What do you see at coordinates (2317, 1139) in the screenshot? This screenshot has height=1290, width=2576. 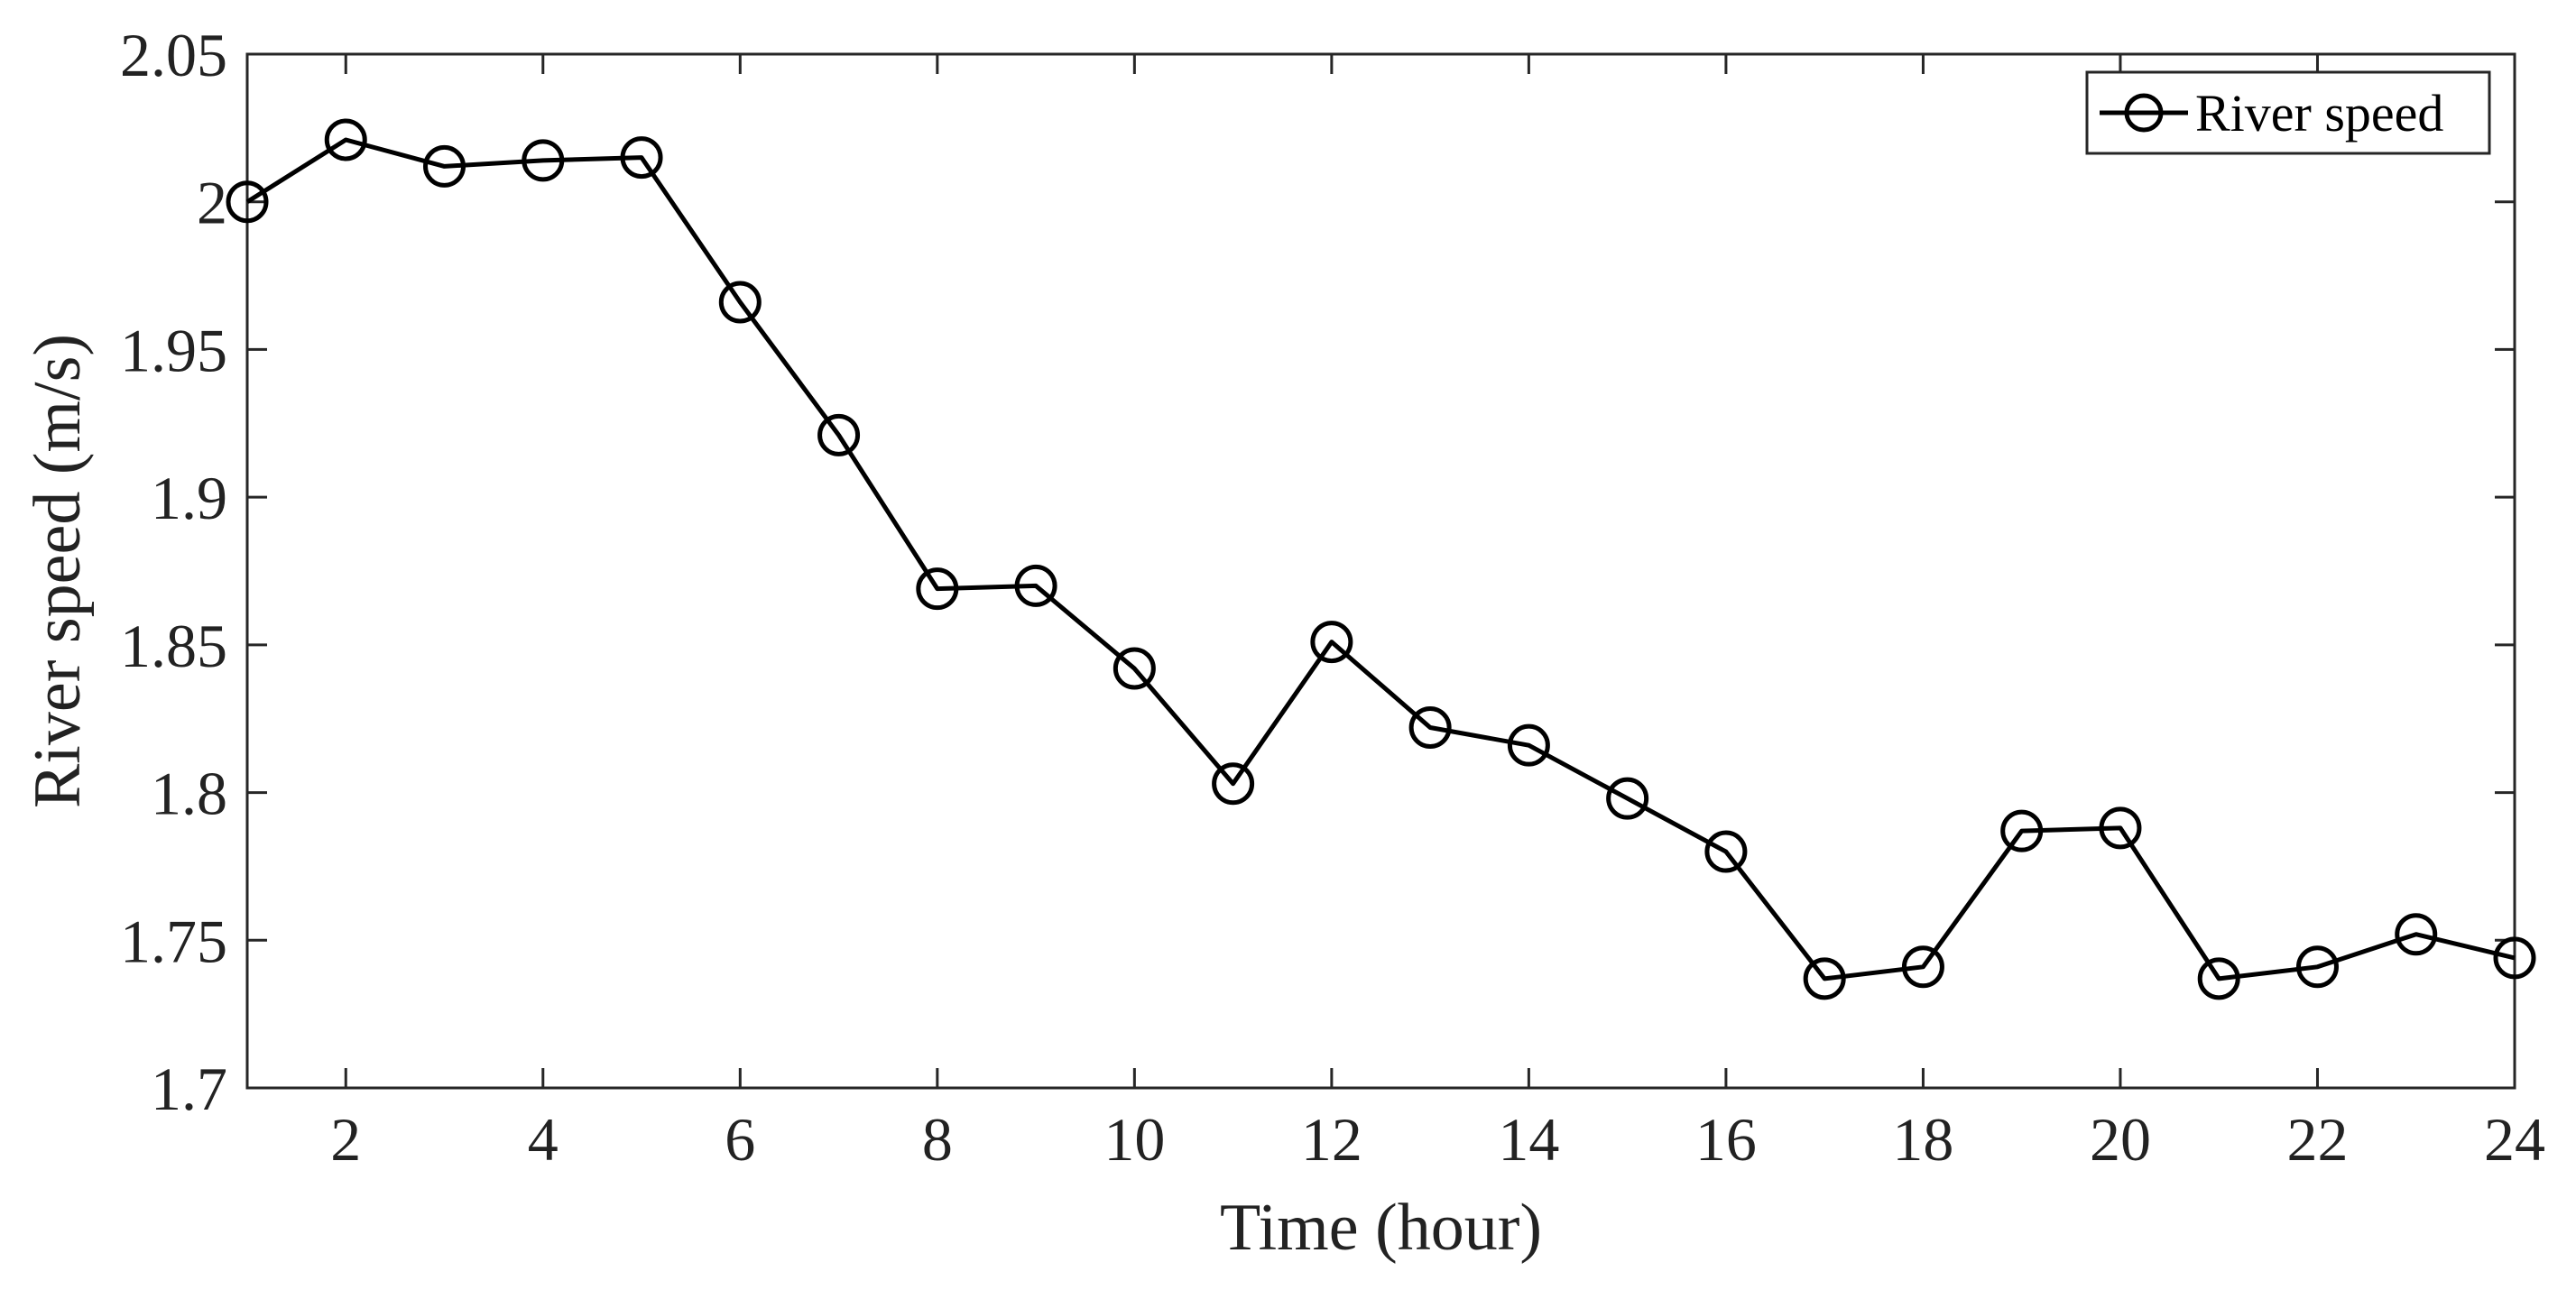 I see `x-tick-label: 22` at bounding box center [2317, 1139].